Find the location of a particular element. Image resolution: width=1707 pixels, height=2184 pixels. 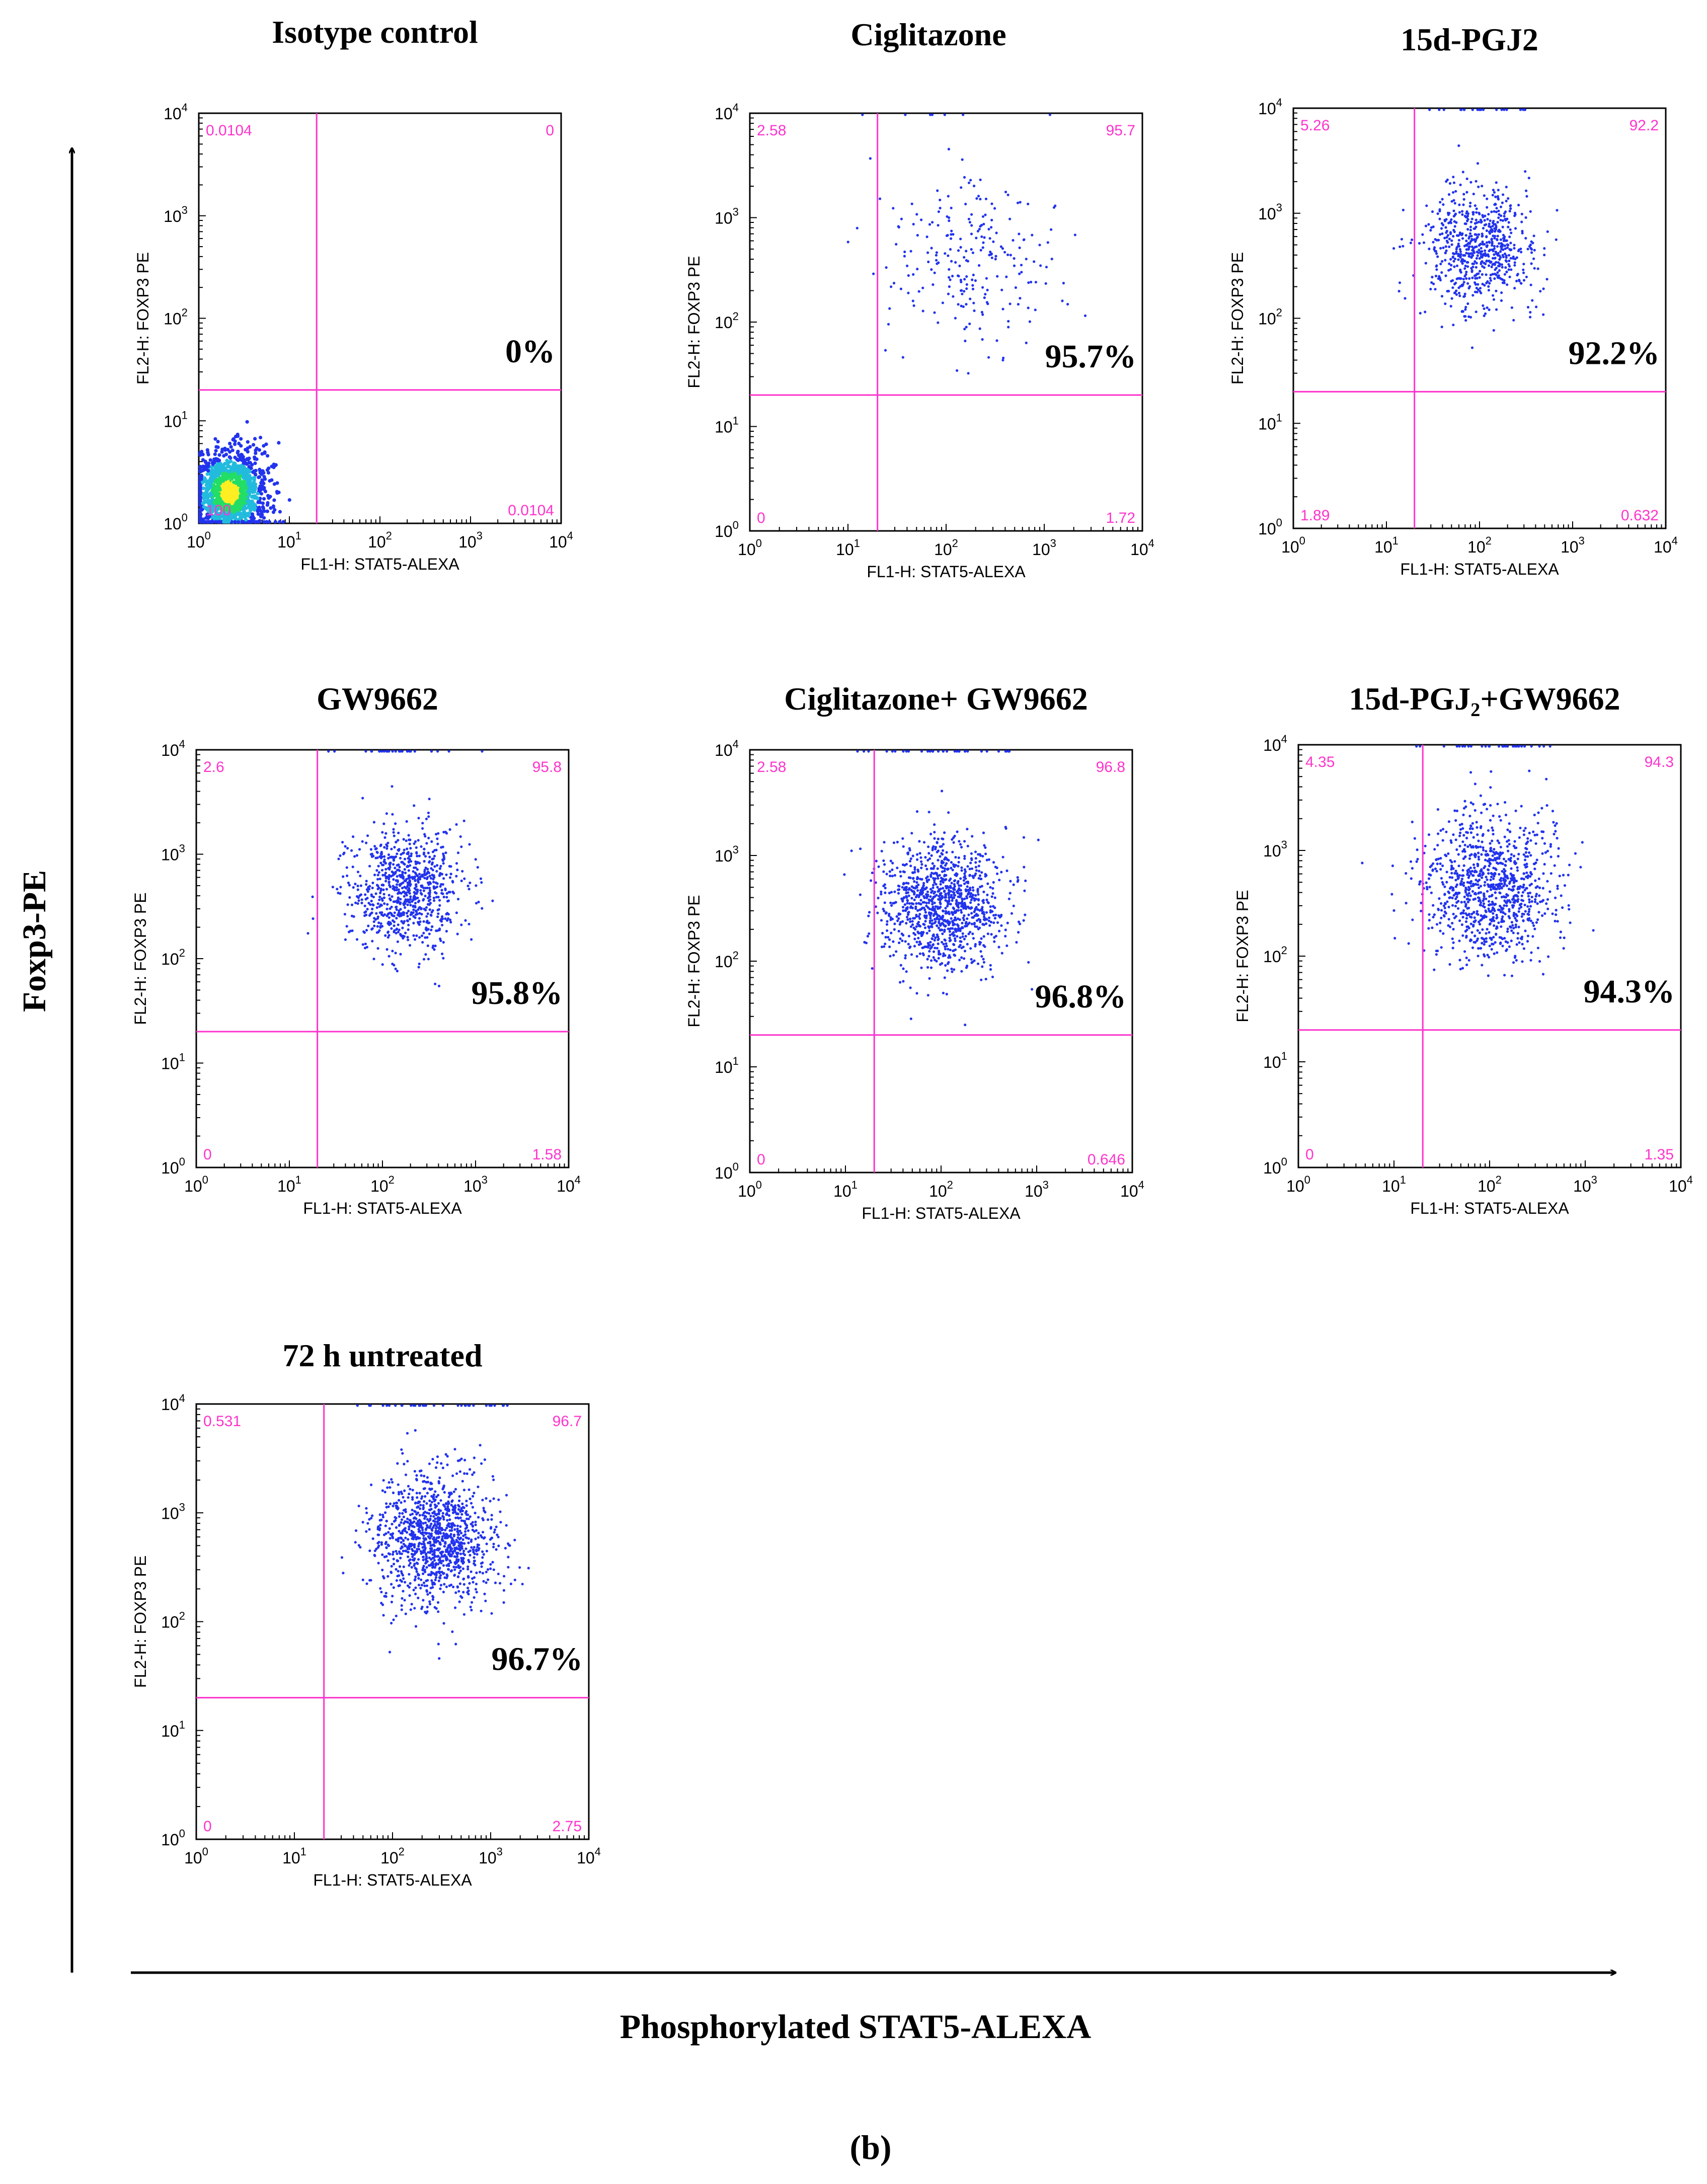

x-axis-label: FL1-H: STAT5-ALEXA is located at coordinates (379, 564).